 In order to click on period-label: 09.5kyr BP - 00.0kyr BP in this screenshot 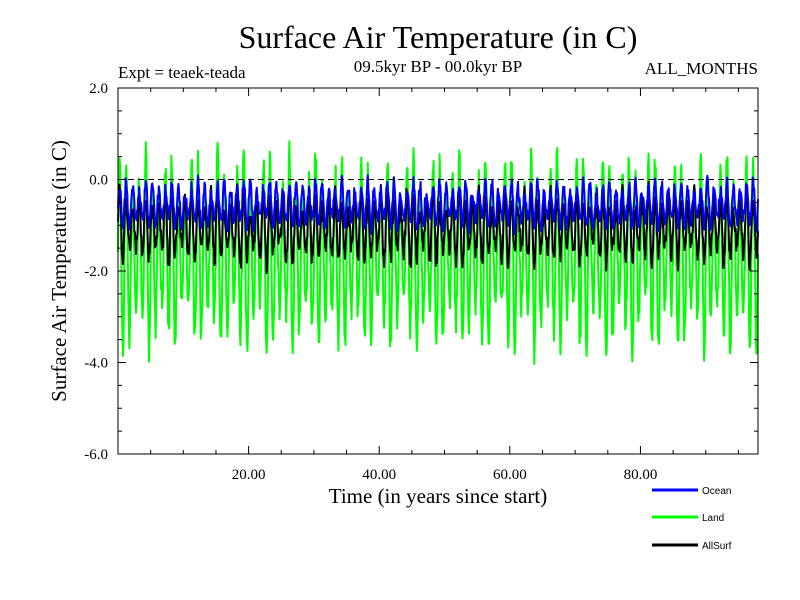, I will do `click(438, 66)`.